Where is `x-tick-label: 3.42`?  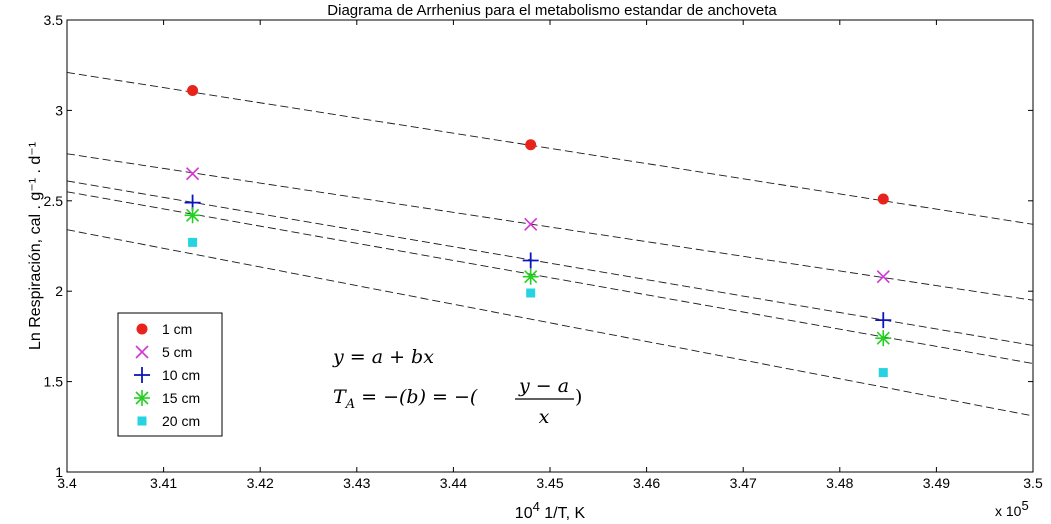
x-tick-label: 3.42 is located at coordinates (260, 483).